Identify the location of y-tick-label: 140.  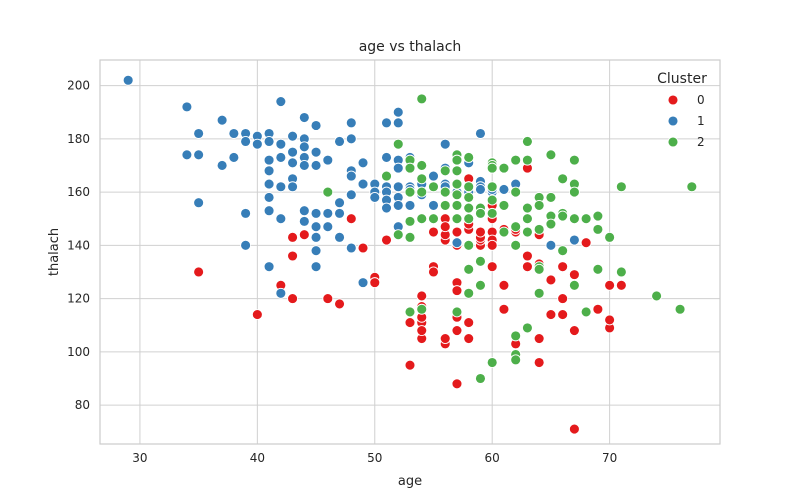
(78, 245).